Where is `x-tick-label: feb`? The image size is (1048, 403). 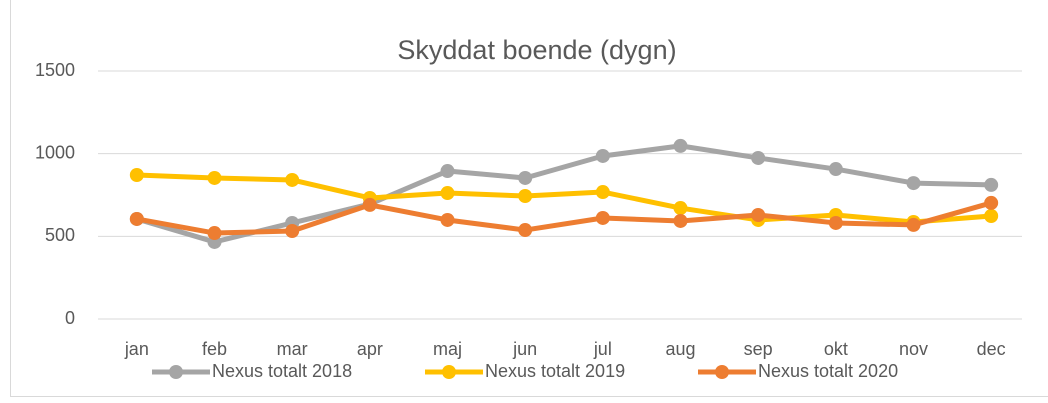 x-tick-label: feb is located at coordinates (214, 349).